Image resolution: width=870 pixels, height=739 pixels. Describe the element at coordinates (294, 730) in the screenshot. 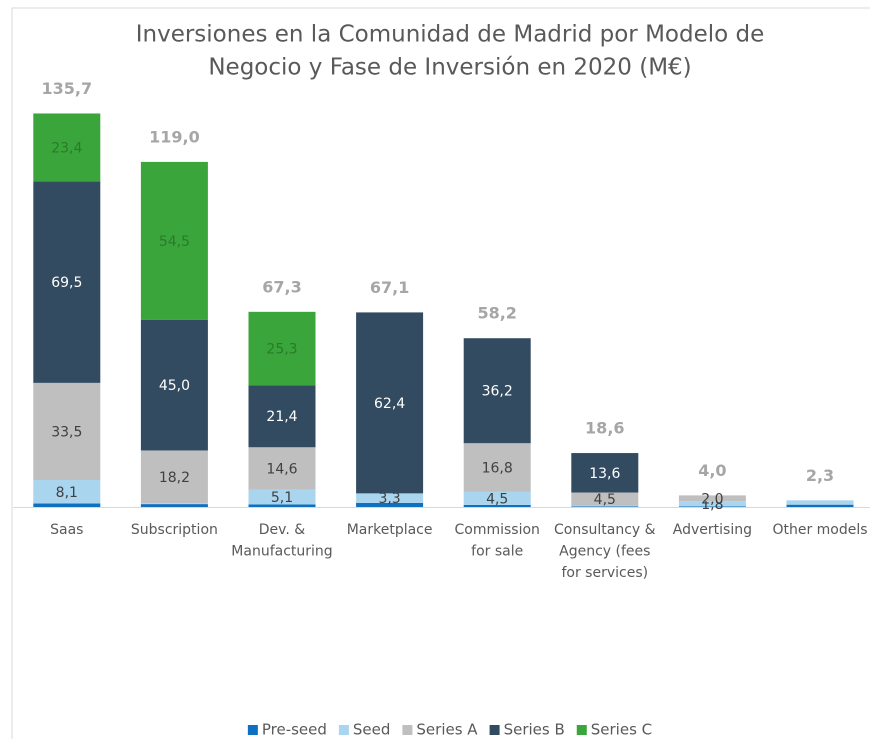

I see `legend-label: Pre-seed` at that location.